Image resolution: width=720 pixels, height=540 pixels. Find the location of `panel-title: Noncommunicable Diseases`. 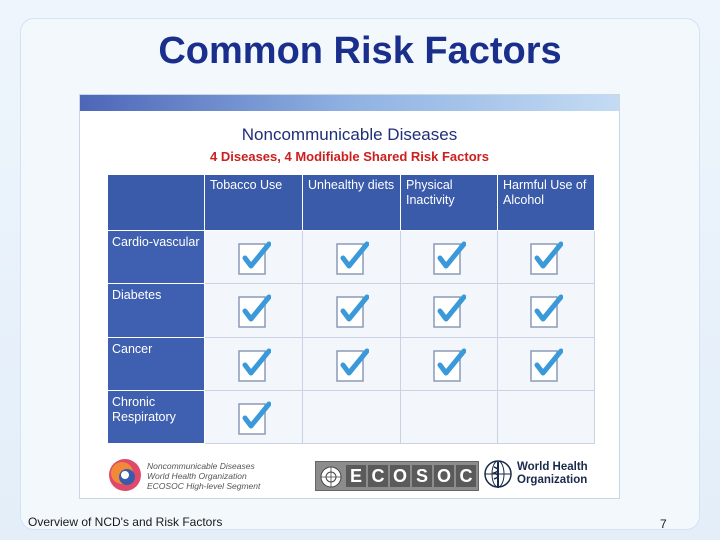

panel-title: Noncommunicable Diseases is located at coordinates (349, 134).